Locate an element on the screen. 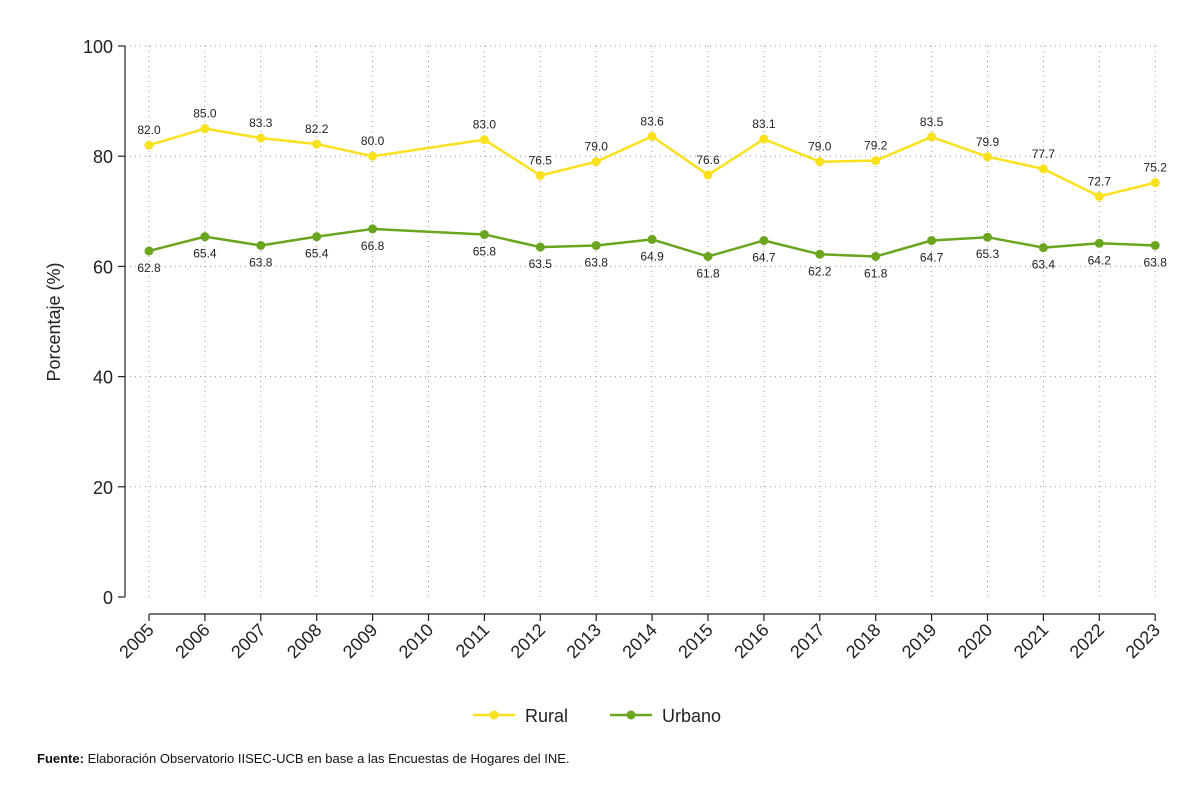 The height and width of the screenshot is (801, 1200). x-tick-label: 2010 is located at coordinates (416, 641).